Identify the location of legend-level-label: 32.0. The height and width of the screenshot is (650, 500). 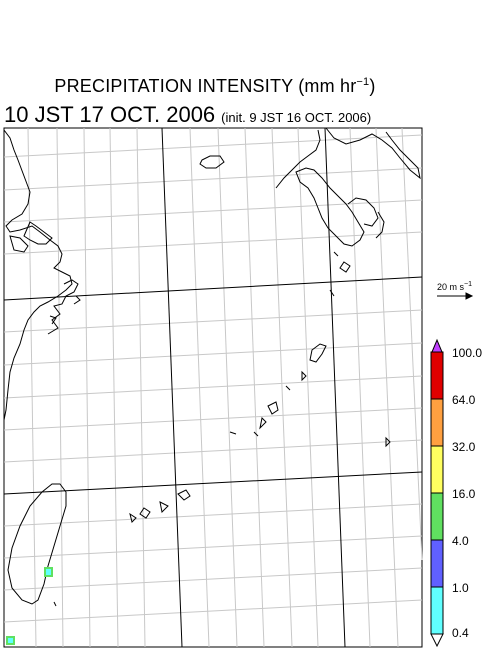
(464, 447).